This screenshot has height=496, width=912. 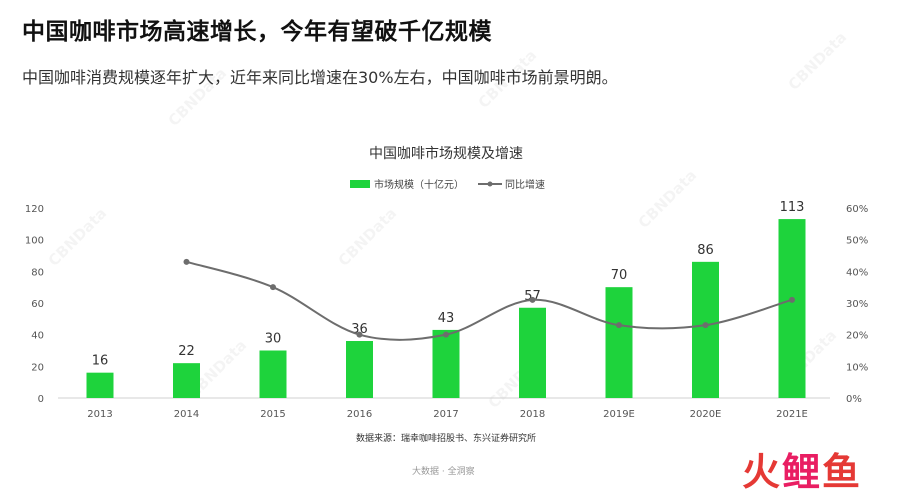 I want to click on y-left-tick-label: 120, so click(x=34, y=209).